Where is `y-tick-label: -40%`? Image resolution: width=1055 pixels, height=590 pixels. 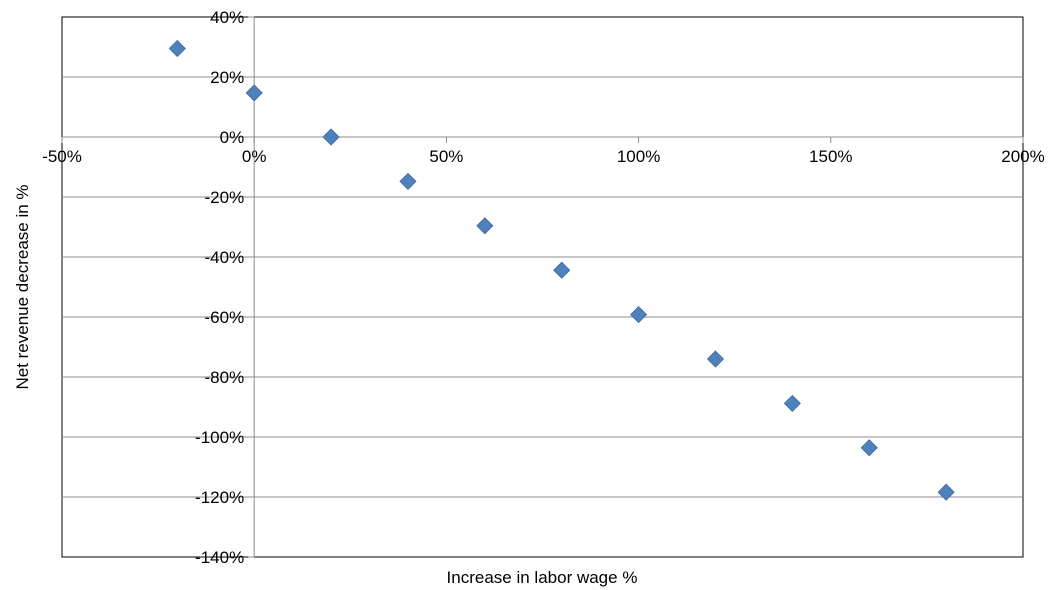
y-tick-label: -40% is located at coordinates (225, 257).